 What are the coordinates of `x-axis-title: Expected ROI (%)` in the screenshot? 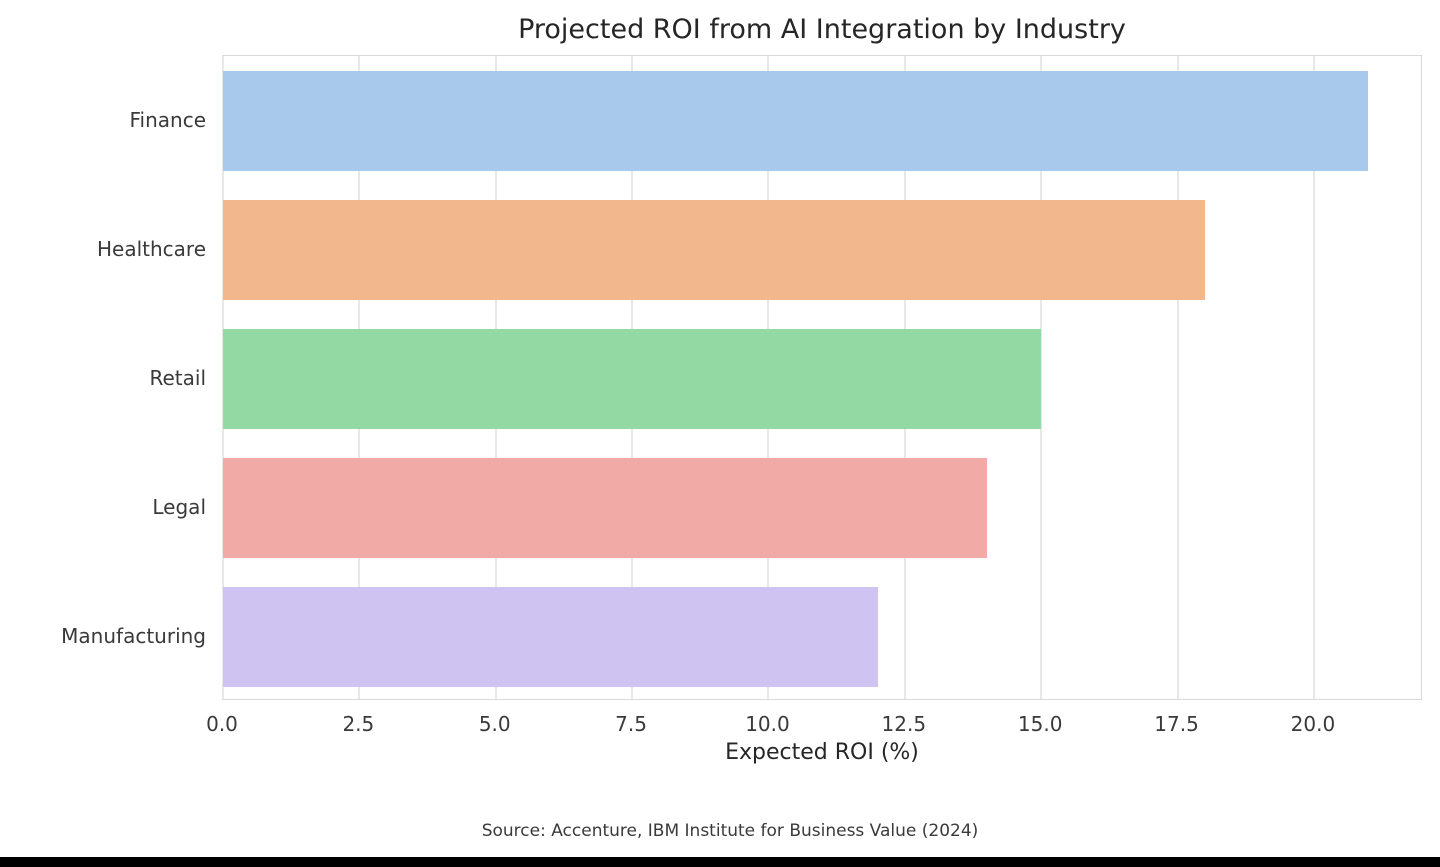 It's located at (822, 752).